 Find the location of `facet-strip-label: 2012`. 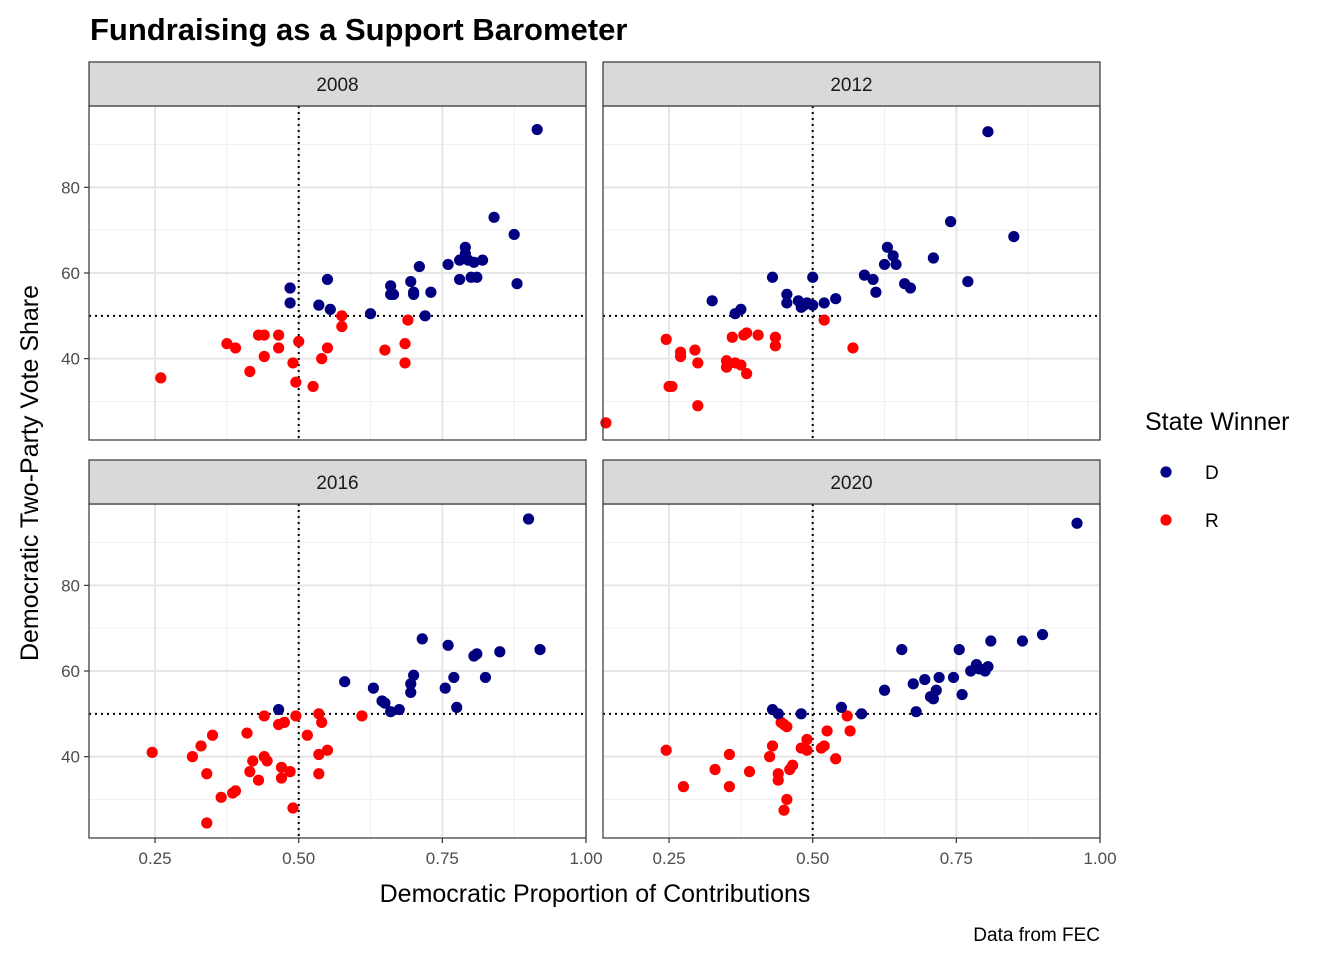

facet-strip-label: 2012 is located at coordinates (851, 85).